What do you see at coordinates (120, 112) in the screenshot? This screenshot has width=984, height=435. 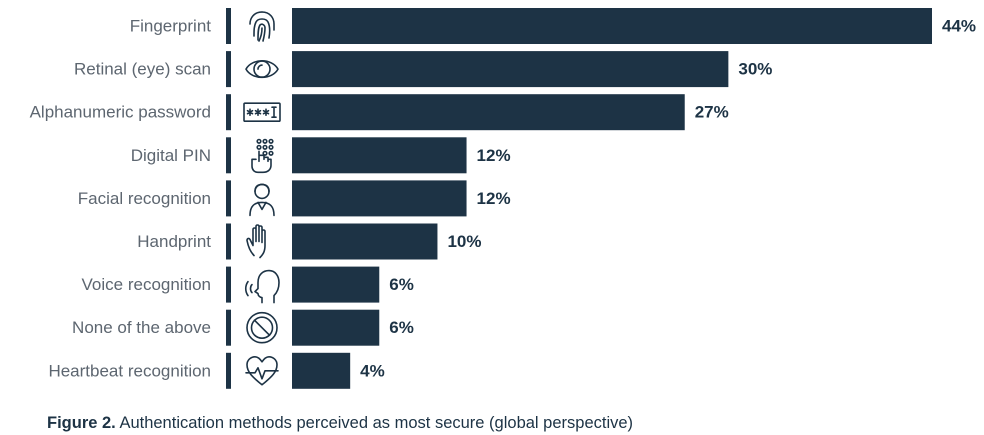 I see `category-label: Alphanumeric password` at bounding box center [120, 112].